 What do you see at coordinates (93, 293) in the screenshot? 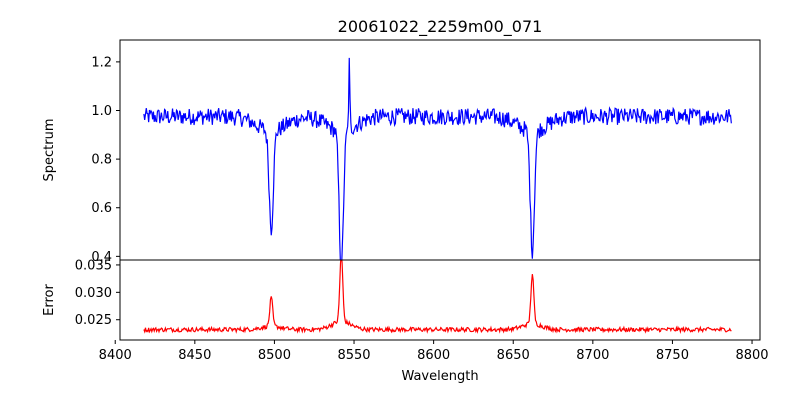
I see `error-y-tick-label: 0.030` at bounding box center [93, 293].